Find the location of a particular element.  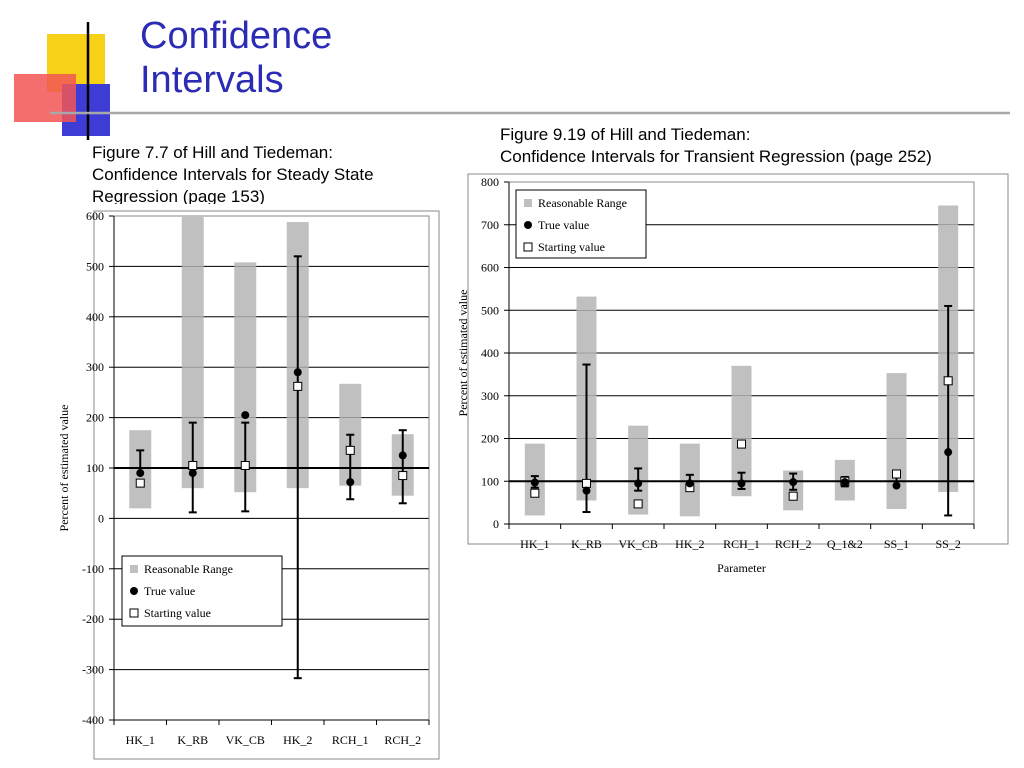

deco-red-square is located at coordinates (45, 98).